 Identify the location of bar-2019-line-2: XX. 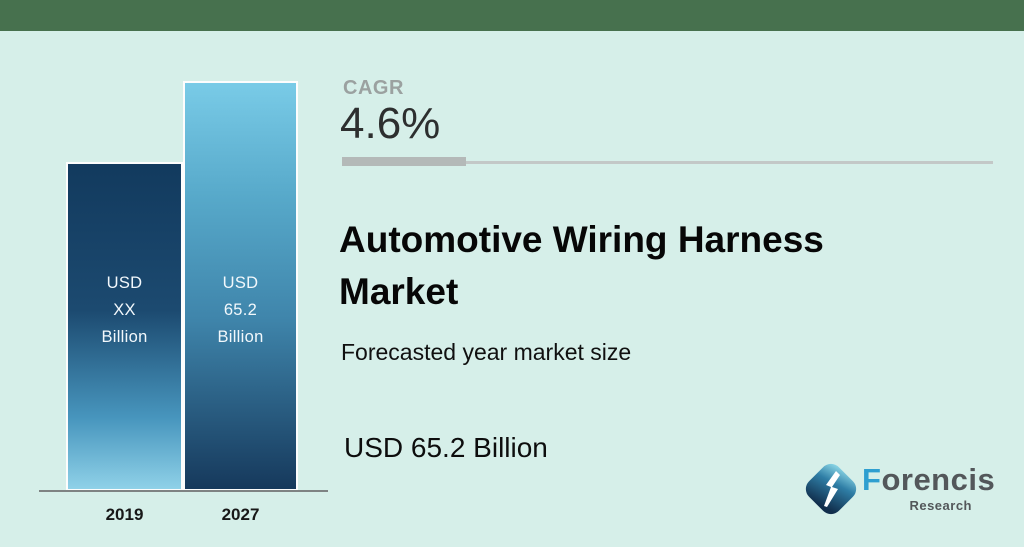
(124, 310).